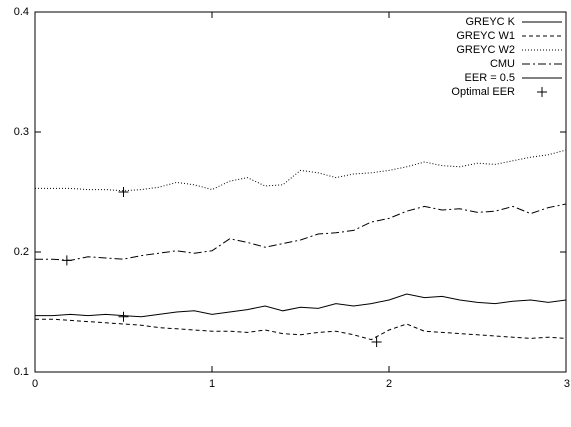 The image size is (571, 427). Describe the element at coordinates (485, 50) in the screenshot. I see `legend-label: GREYC W2` at that location.